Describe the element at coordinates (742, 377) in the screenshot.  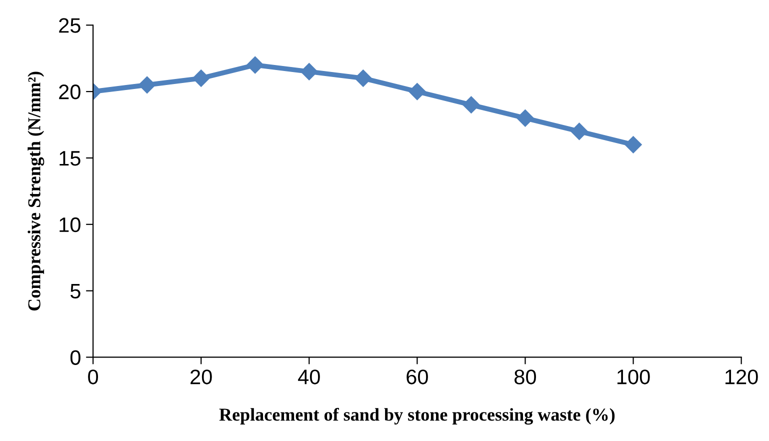
I see `x-tick-label: 120` at that location.